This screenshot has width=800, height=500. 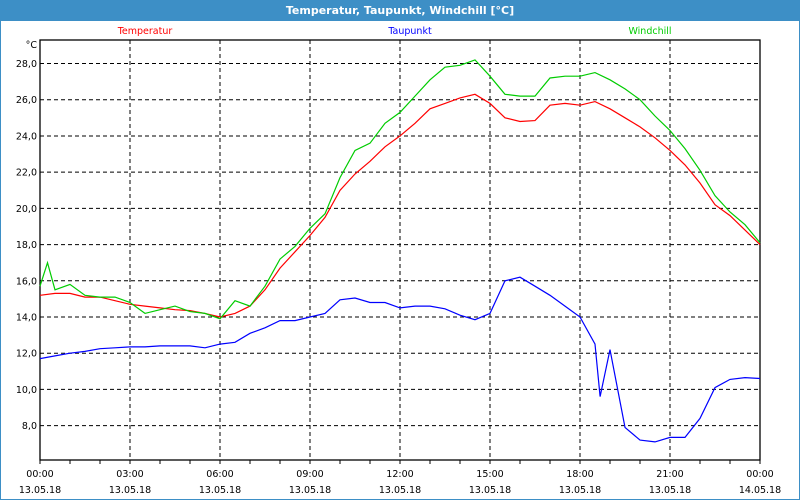 What do you see at coordinates (26, 317) in the screenshot?
I see `y-tick-label: 14,0` at bounding box center [26, 317].